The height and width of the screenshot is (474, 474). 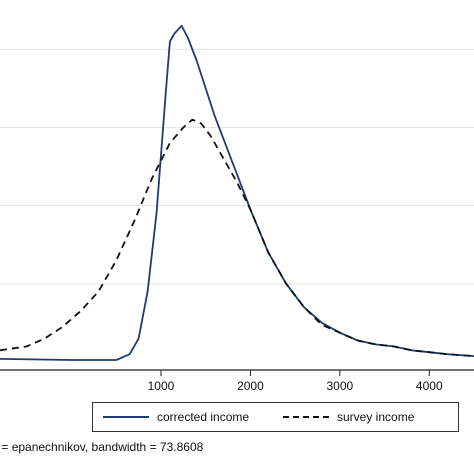 What do you see at coordinates (126, 417) in the screenshot?
I see `legend-swatch-solid-line` at bounding box center [126, 417].